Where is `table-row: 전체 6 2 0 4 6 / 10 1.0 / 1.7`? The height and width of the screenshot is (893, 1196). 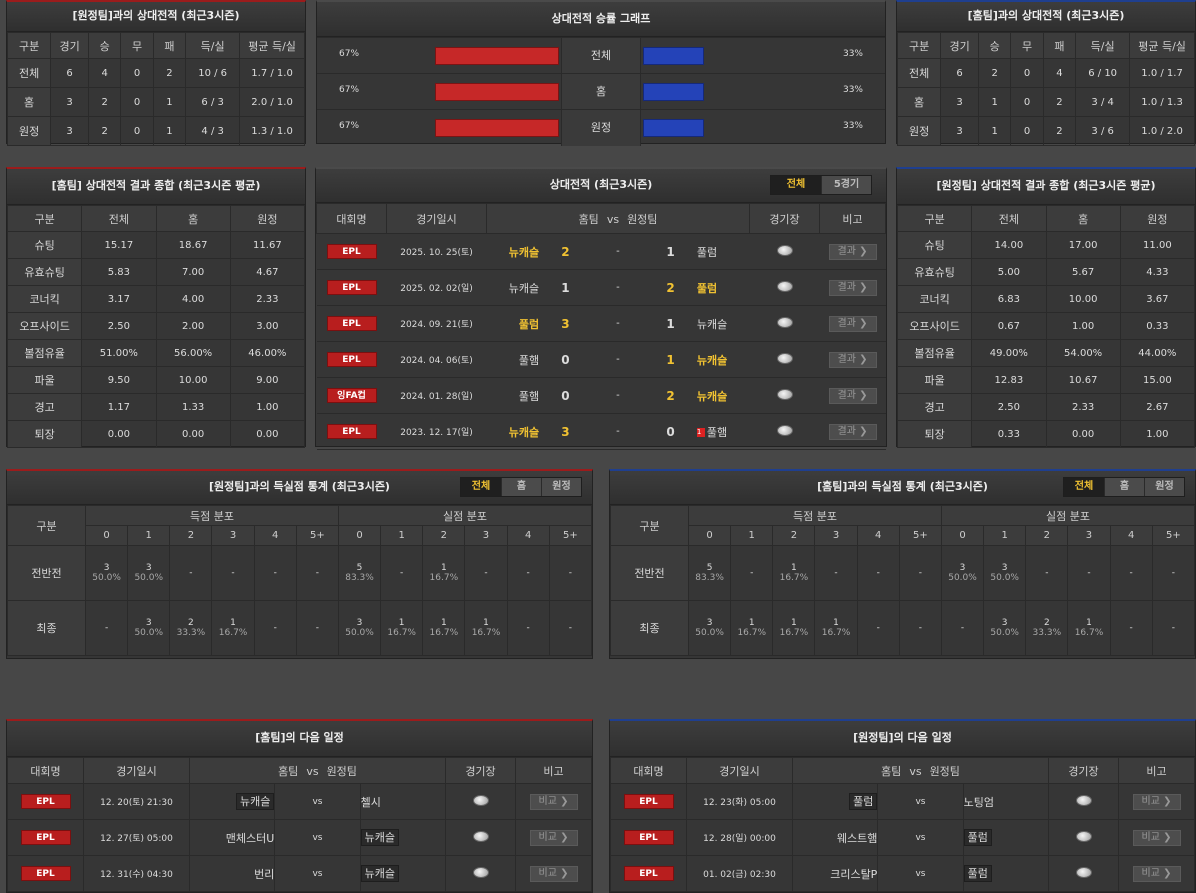
table-row: 전체 6 2 0 4 6 / 10 1.0 / 1.7 is located at coordinates (1045, 73).